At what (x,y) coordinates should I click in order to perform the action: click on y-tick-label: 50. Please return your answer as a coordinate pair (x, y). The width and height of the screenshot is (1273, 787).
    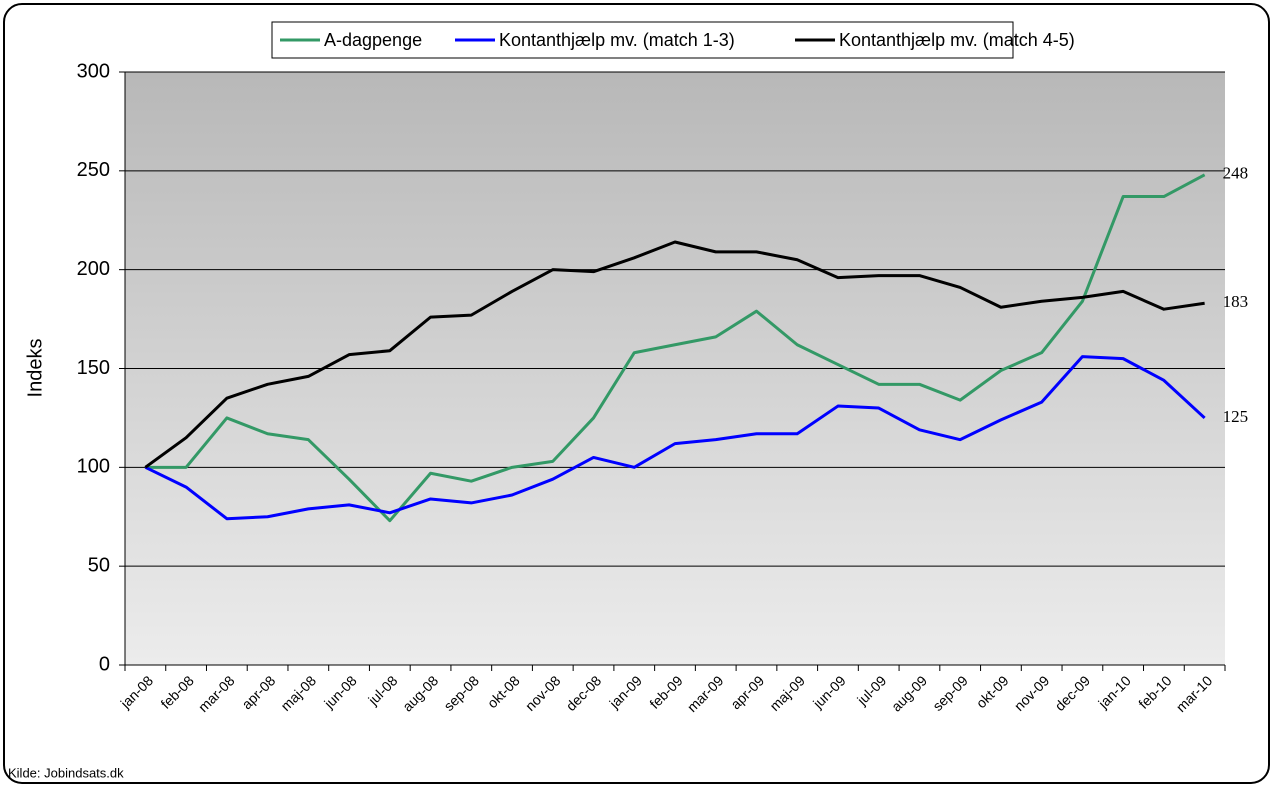
    Looking at the image, I should click on (99, 565).